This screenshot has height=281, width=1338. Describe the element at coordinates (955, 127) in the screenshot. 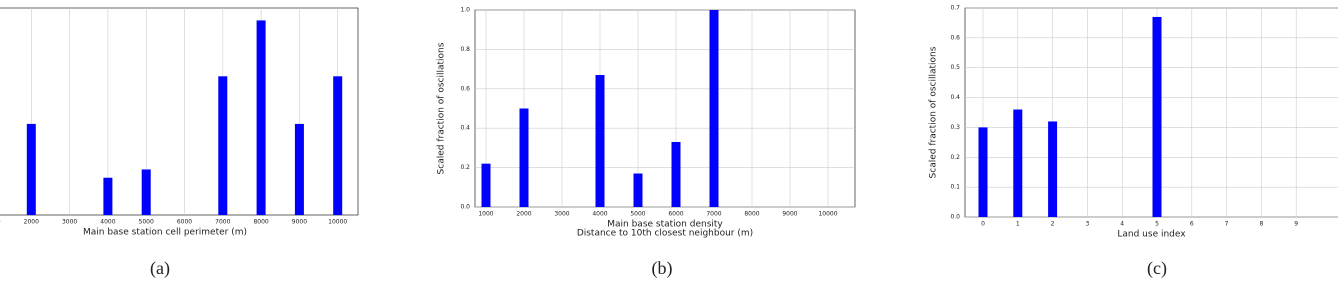

I see `y-tick-label: 0.3` at that location.